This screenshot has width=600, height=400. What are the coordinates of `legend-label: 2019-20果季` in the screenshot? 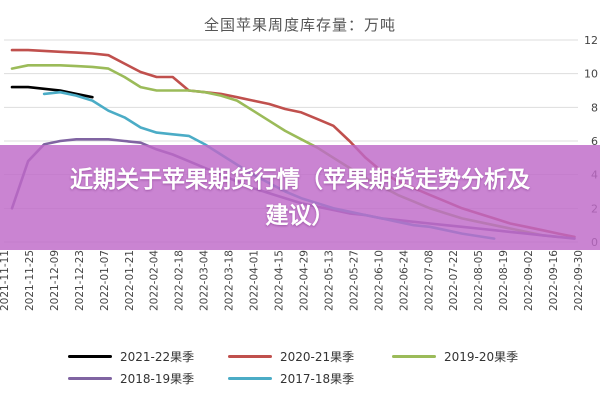 It's located at (481, 357).